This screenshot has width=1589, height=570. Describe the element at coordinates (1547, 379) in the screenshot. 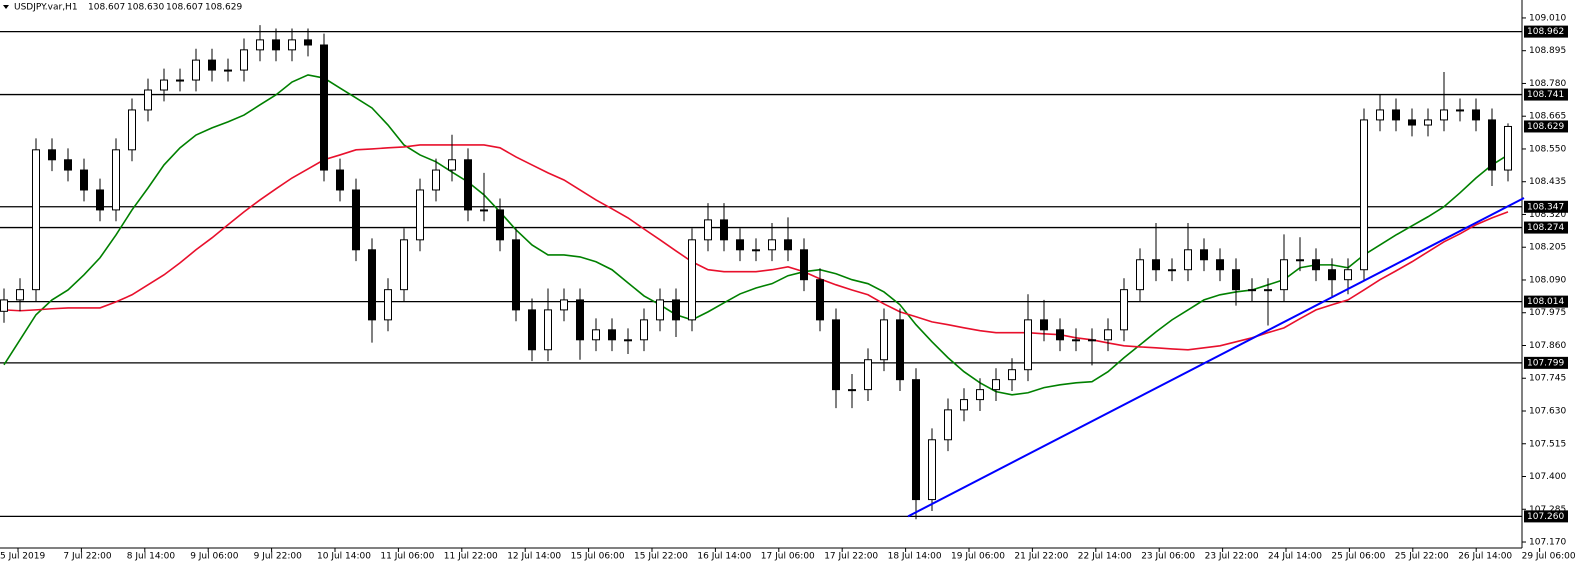

I see `y-tick-label: 107.745` at that location.